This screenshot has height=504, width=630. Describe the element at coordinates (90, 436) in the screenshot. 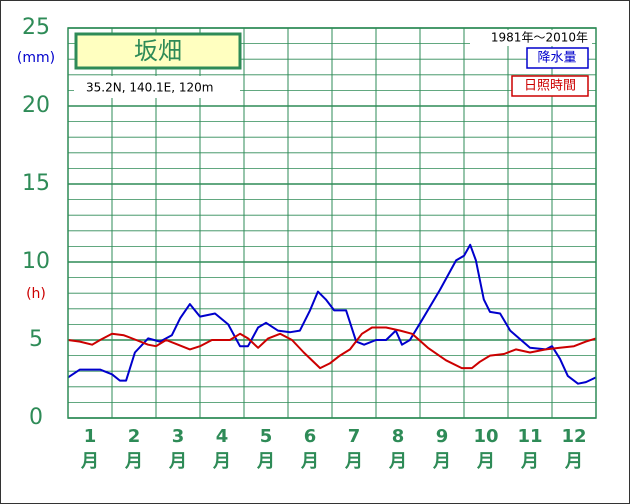

I see `x-tick-label: 1` at that location.